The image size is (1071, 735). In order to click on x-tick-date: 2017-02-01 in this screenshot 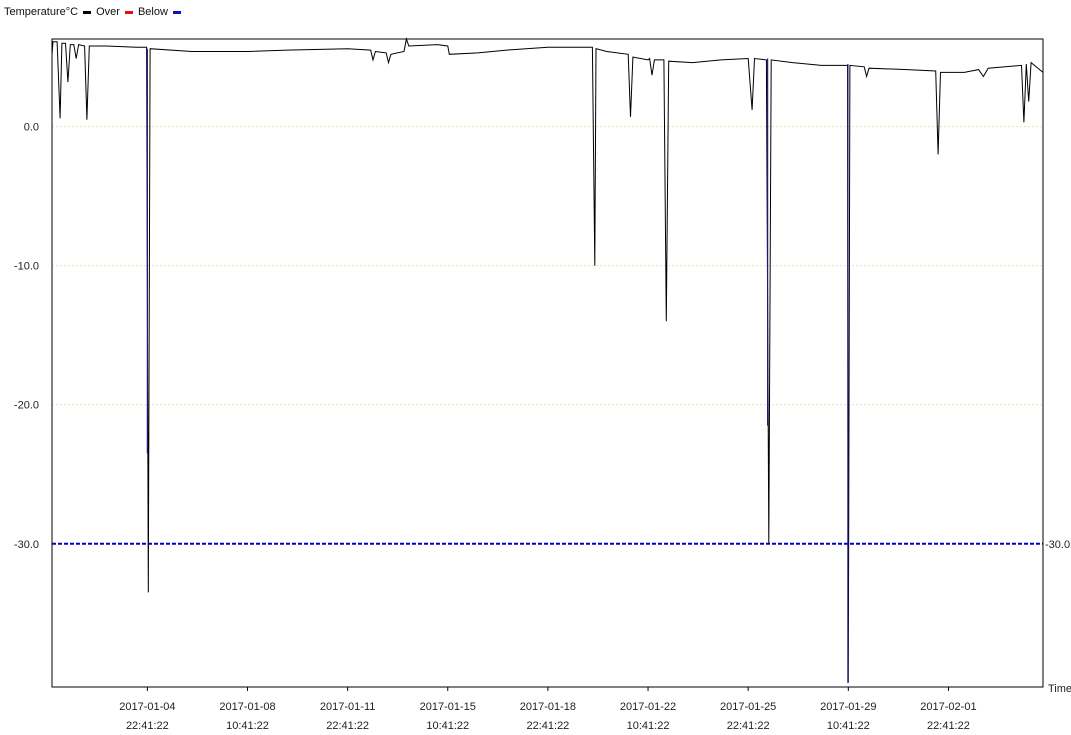, I will do `click(948, 707)`.